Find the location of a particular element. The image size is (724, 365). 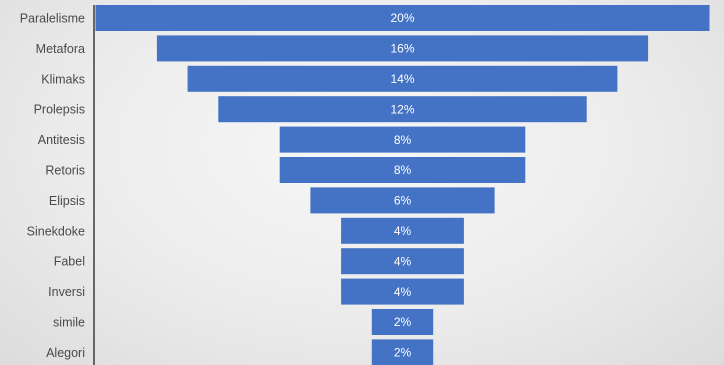

value-label-elipsis: 6% is located at coordinates (403, 201).